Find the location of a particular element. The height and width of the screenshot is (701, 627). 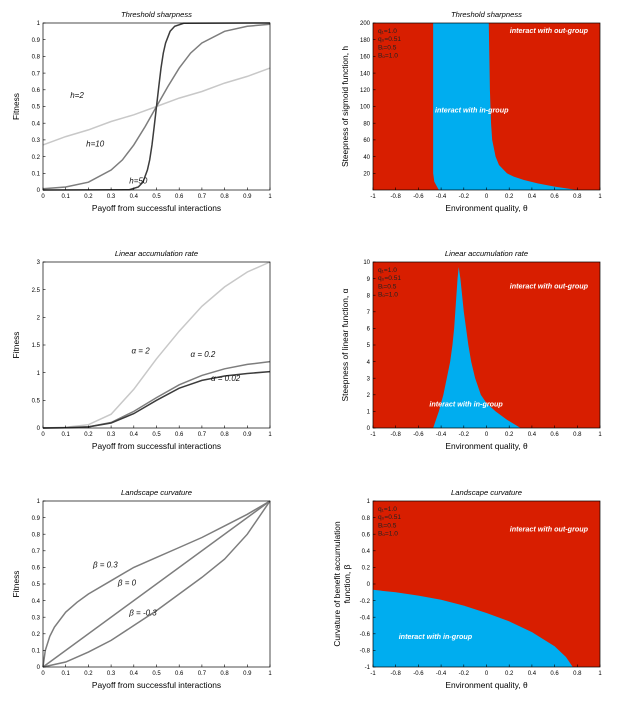

y-tick-label: 20 is located at coordinates (366, 175).